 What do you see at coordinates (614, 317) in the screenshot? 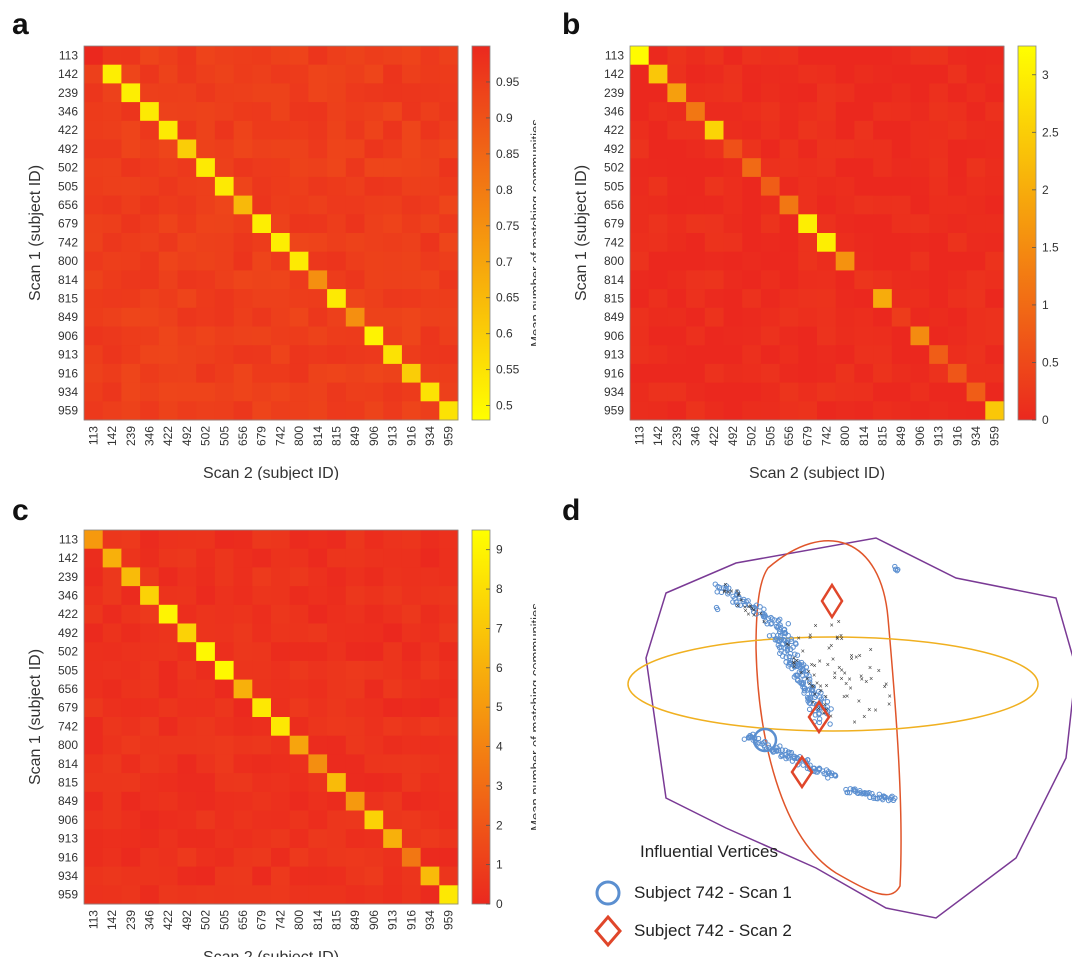
I see `y-tick-label: 849` at bounding box center [614, 317].